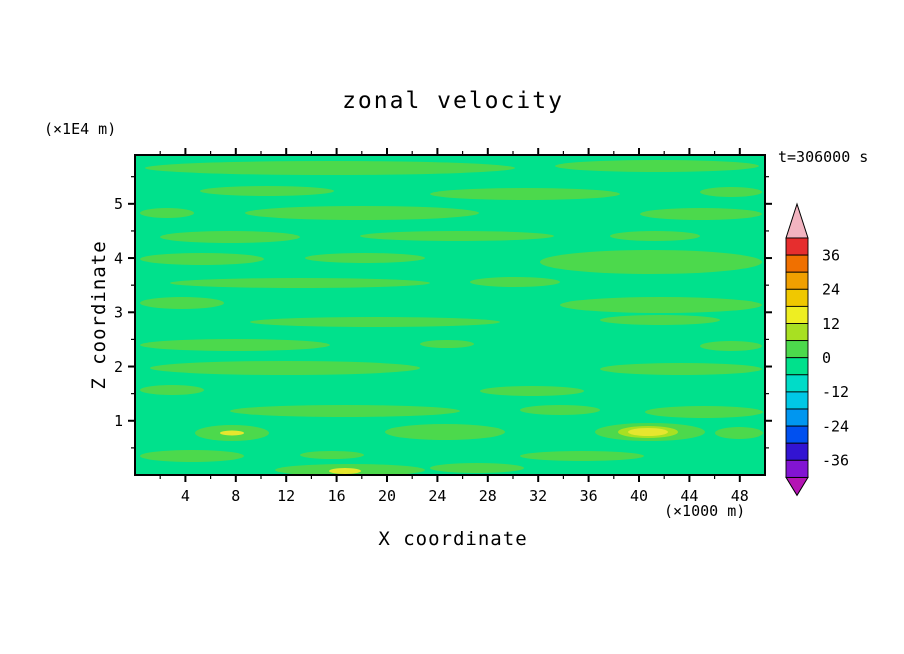 The image size is (904, 654). What do you see at coordinates (835, 461) in the screenshot?
I see `colorbar-label: -36` at bounding box center [835, 461].